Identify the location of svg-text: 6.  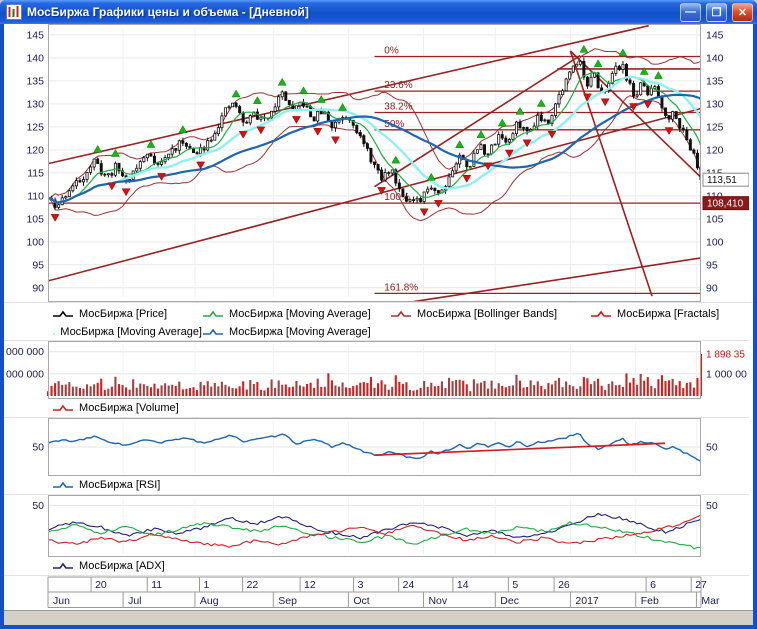
(653, 585).